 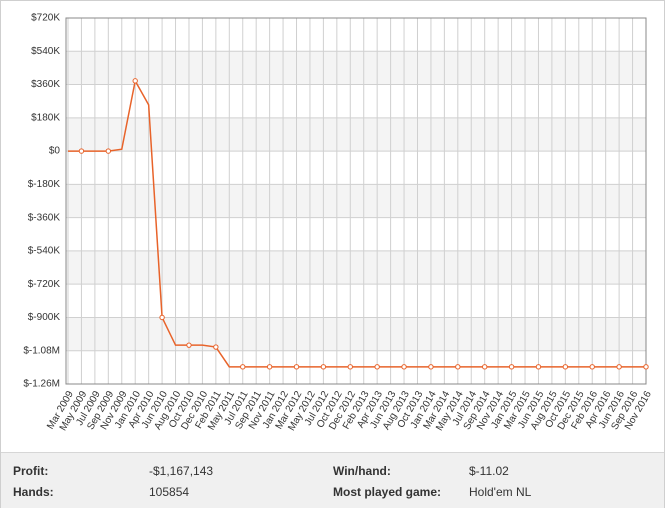 What do you see at coordinates (362, 471) in the screenshot?
I see `stat-label: Win/hand:` at bounding box center [362, 471].